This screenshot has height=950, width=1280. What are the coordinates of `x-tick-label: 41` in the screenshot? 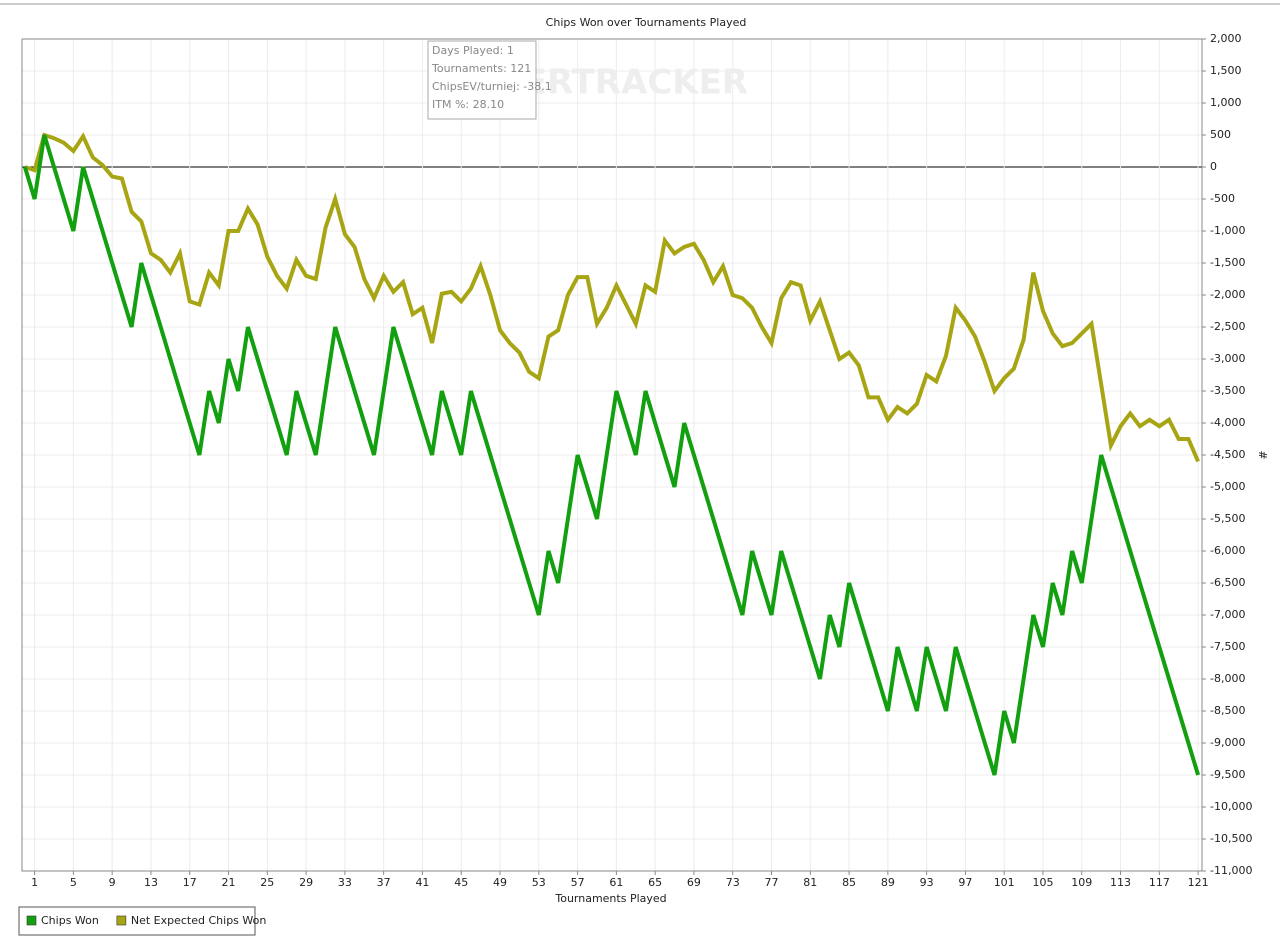 It's located at (422, 882).